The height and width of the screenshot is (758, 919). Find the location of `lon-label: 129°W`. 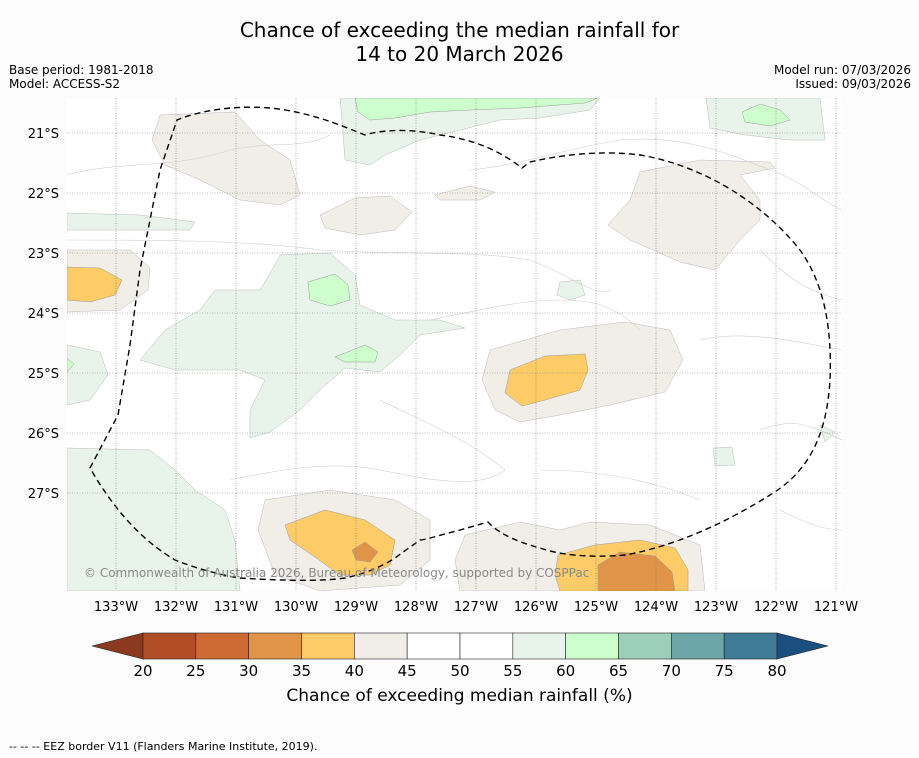

lon-label: 129°W is located at coordinates (356, 607).